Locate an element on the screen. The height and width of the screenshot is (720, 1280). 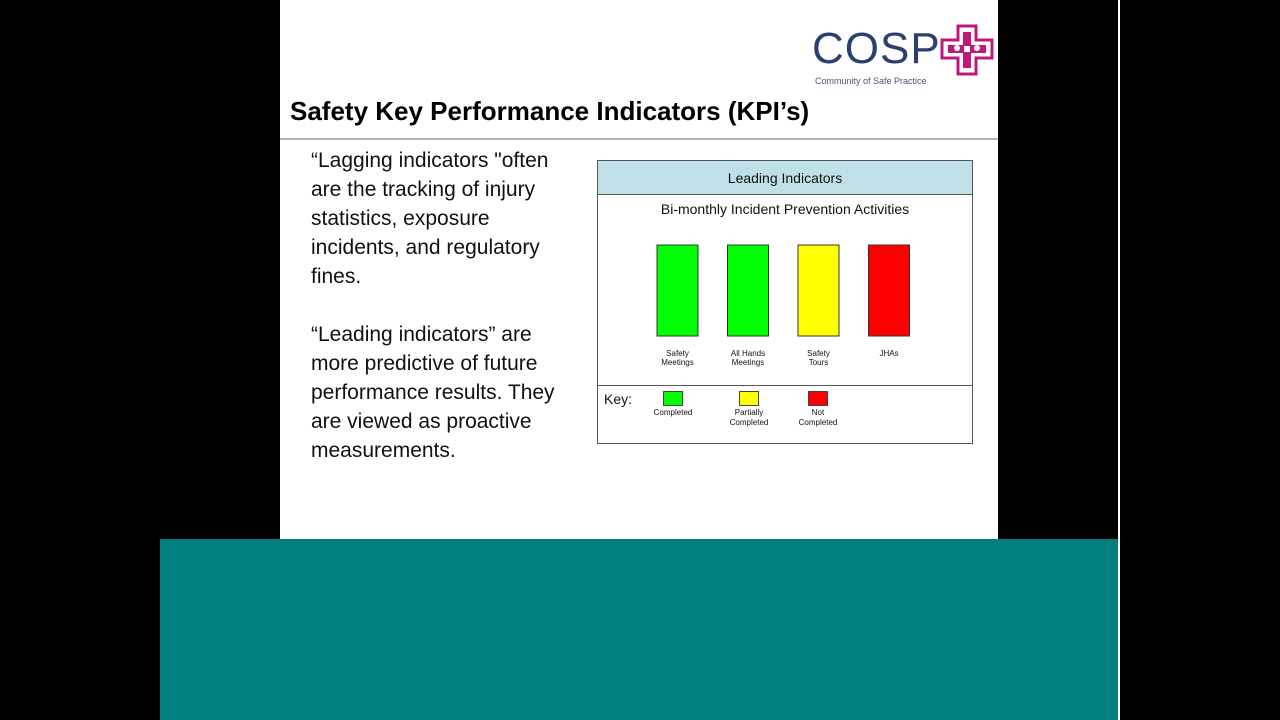
key-item-2: Not Completed is located at coordinates (818, 409).